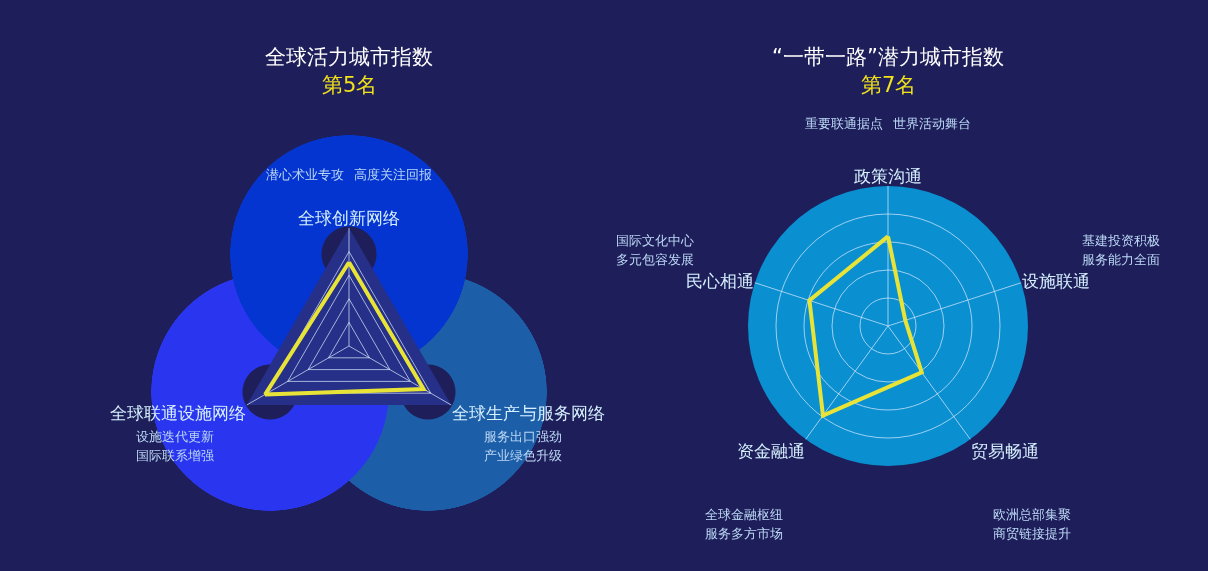 The image size is (1208, 571). What do you see at coordinates (1055, 281) in the screenshot?
I see `spoke-label: 设施联通` at bounding box center [1055, 281].